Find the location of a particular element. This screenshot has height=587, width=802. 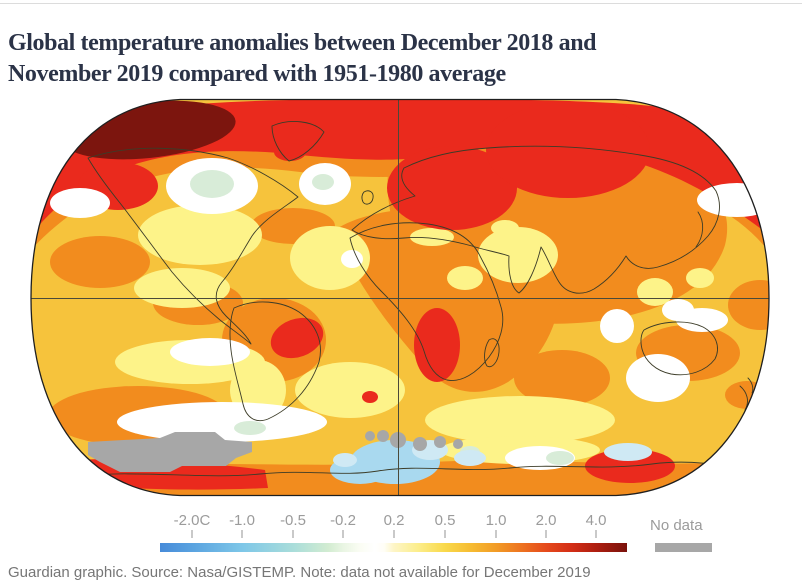

no-data-region-south-pacific is located at coordinates (170, 452).